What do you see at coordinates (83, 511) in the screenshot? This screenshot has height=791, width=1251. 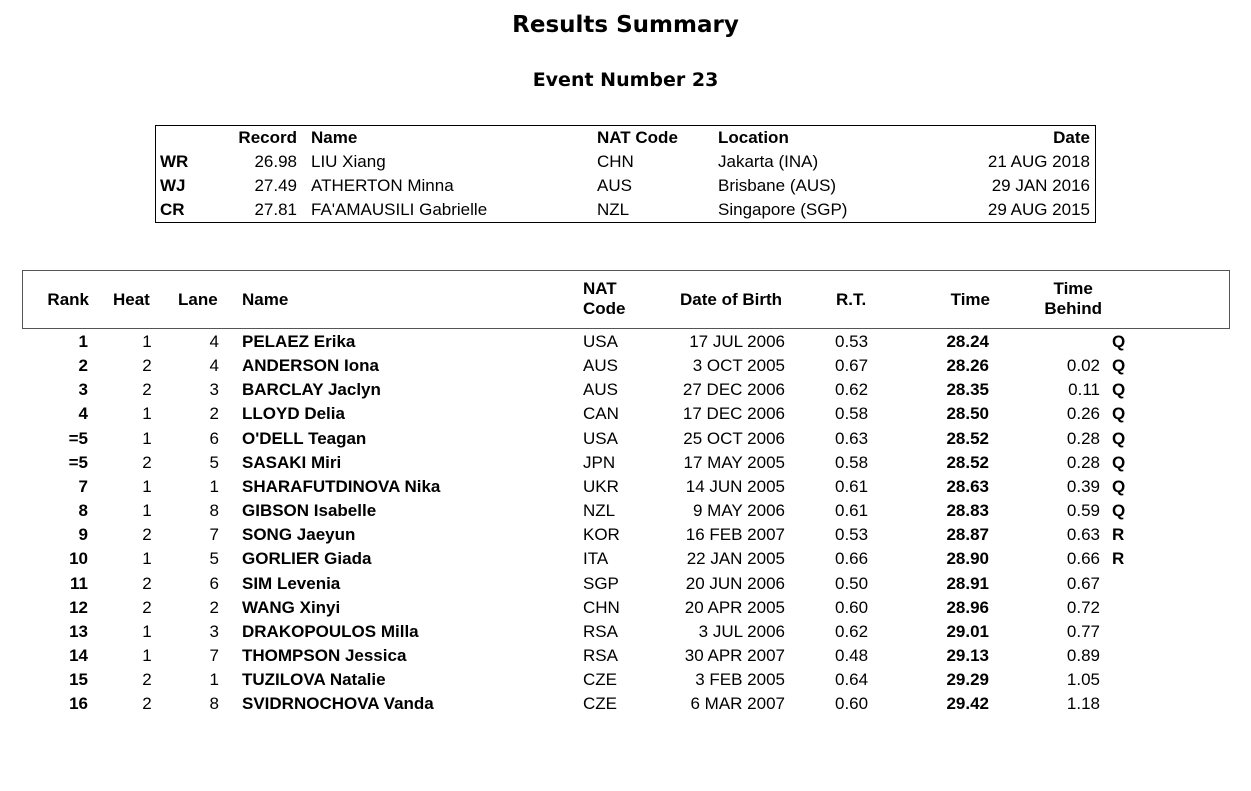 I see `rank: 8` at bounding box center [83, 511].